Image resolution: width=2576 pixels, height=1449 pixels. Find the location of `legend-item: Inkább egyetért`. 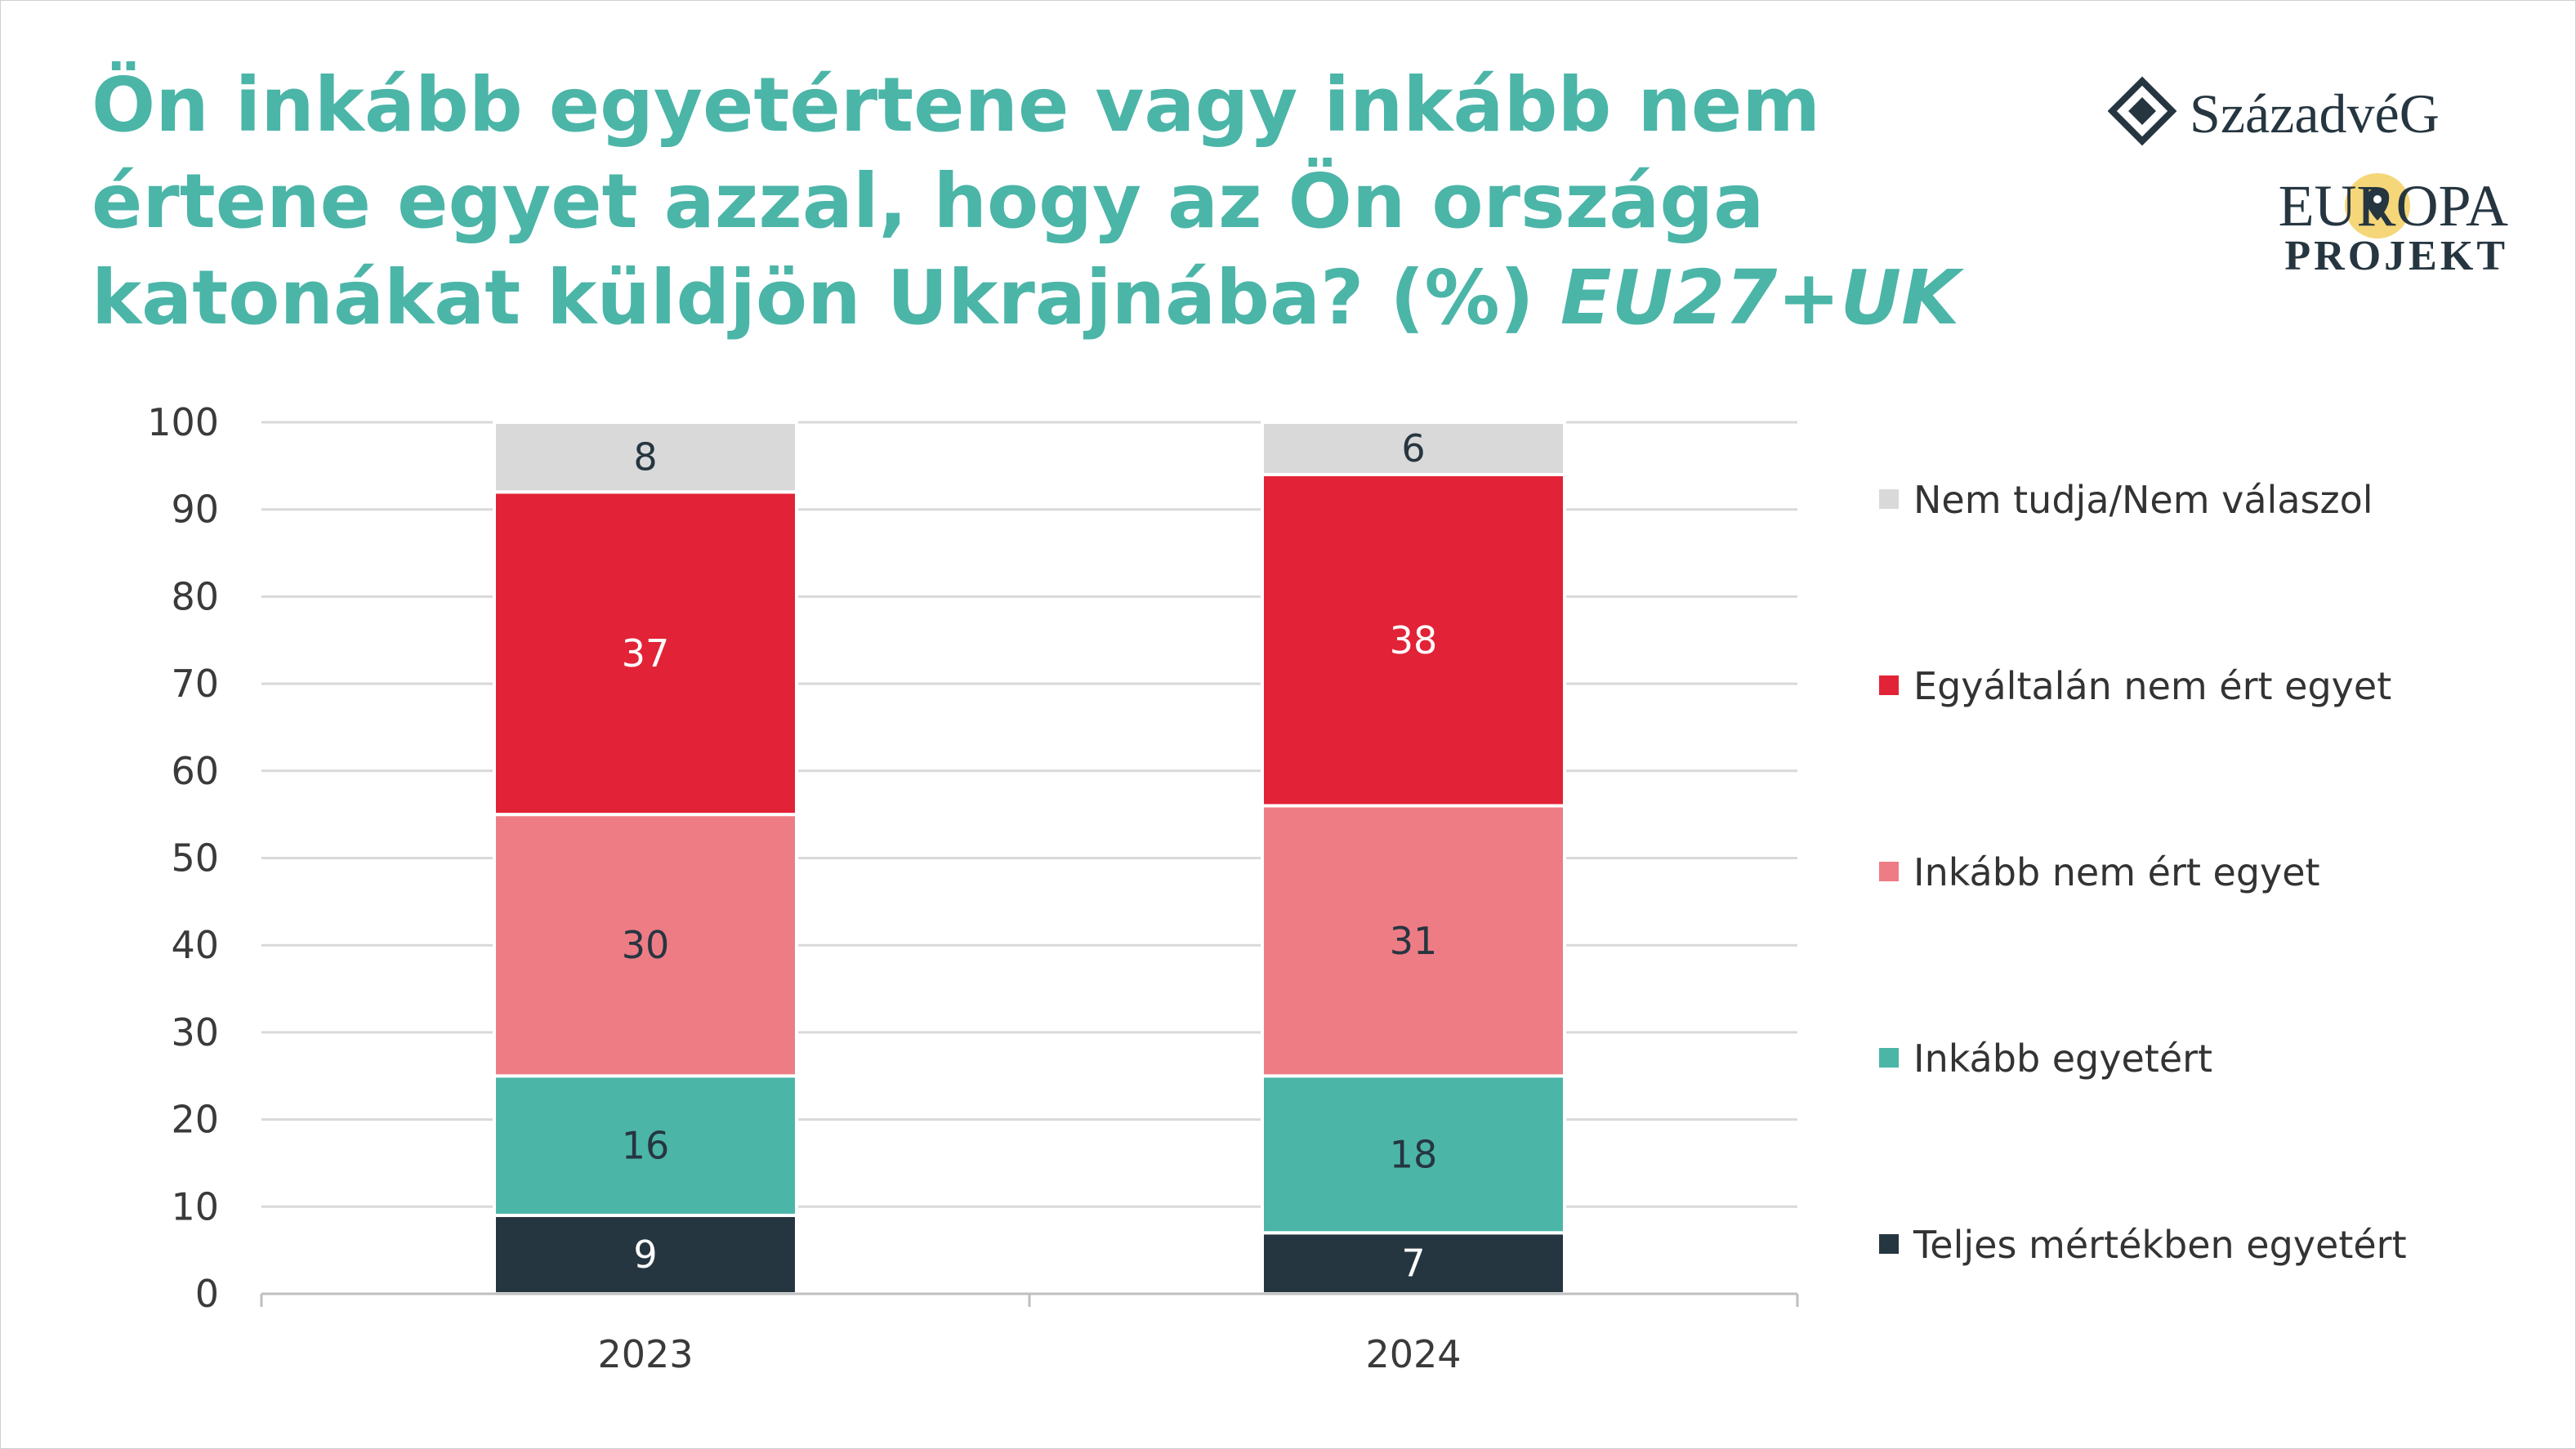

legend-item: Inkább egyetért is located at coordinates (2046, 1059).